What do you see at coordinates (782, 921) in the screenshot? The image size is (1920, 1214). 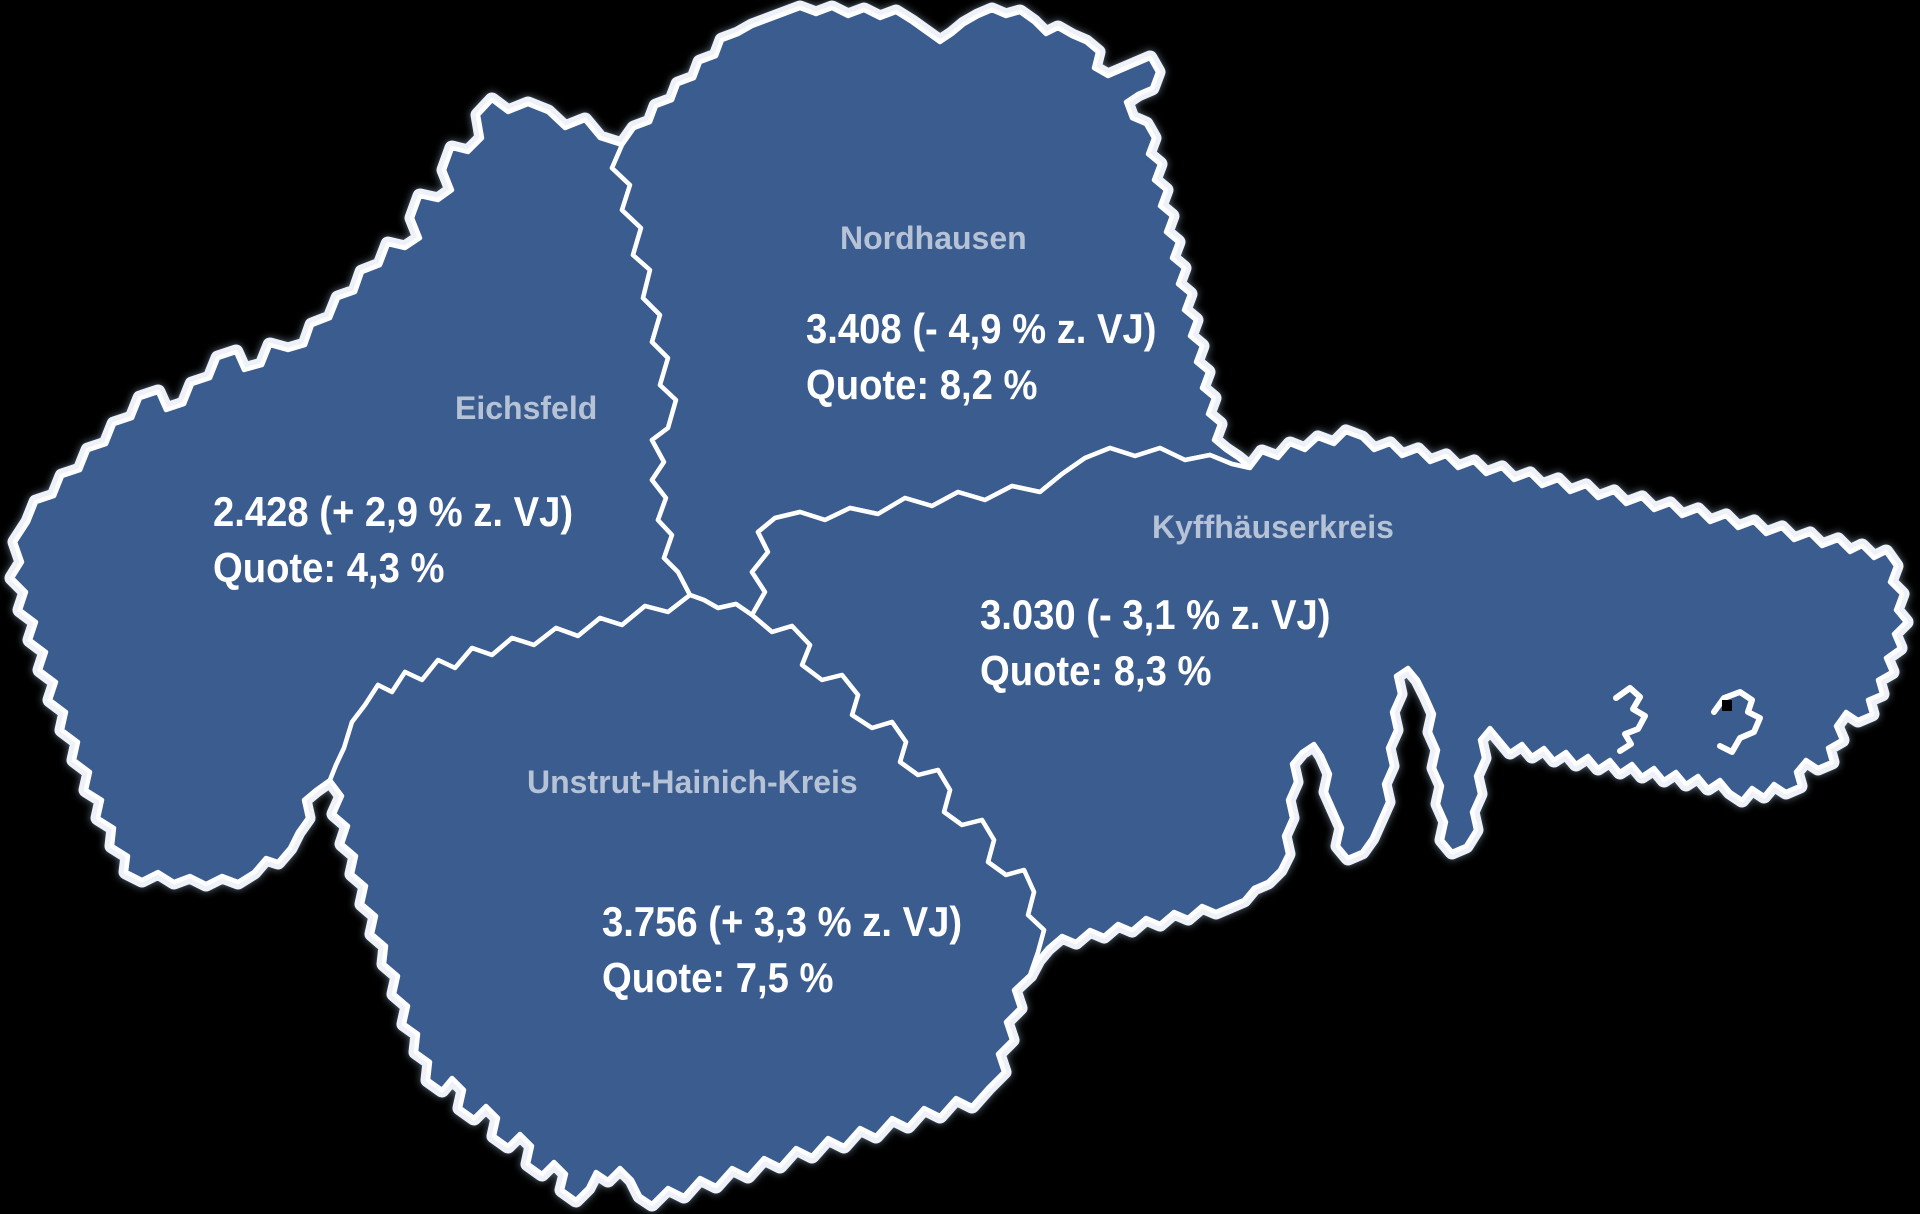 I see `unstrut-hainich-kreis-value: 3.756 (+ 3,3 % z. VJ)` at bounding box center [782, 921].